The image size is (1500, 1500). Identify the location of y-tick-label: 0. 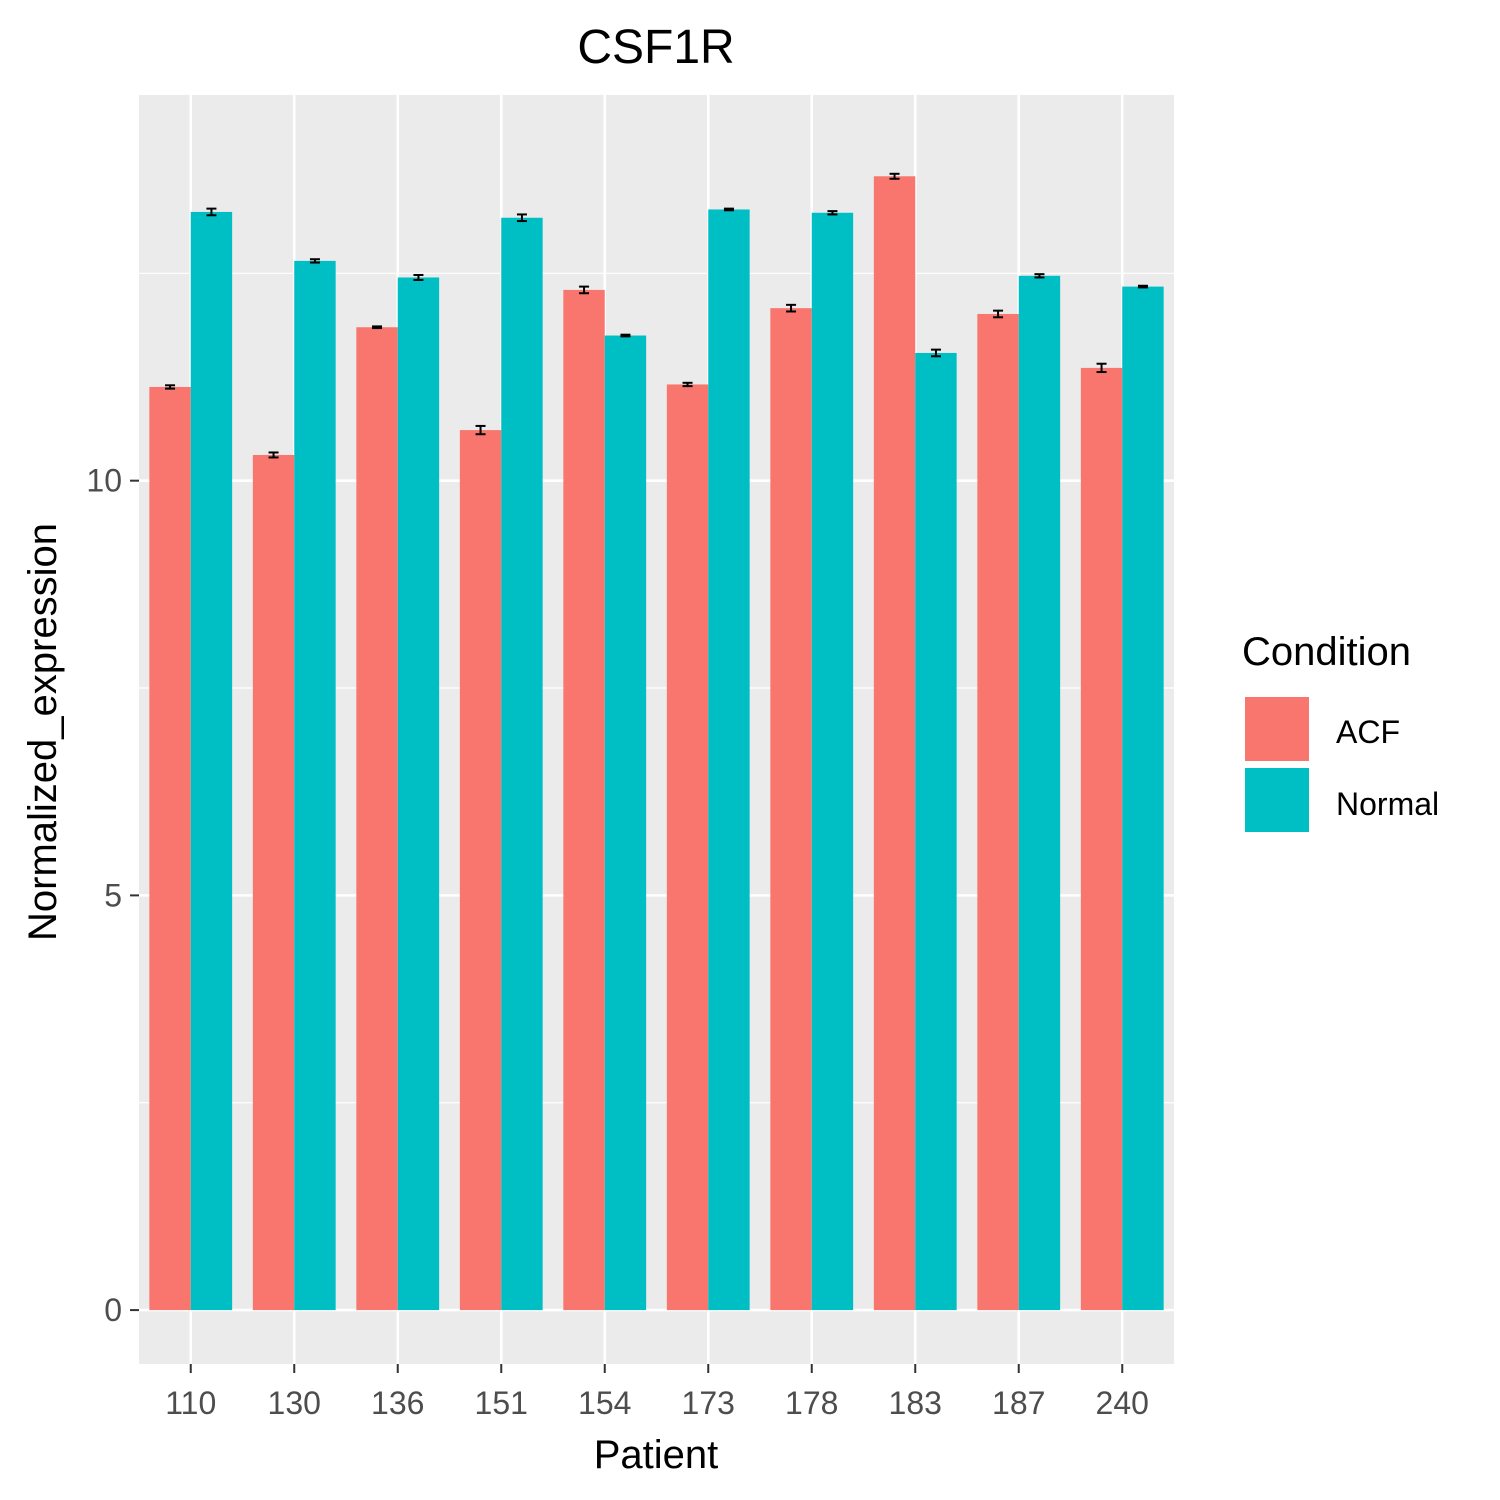
(113, 1310).